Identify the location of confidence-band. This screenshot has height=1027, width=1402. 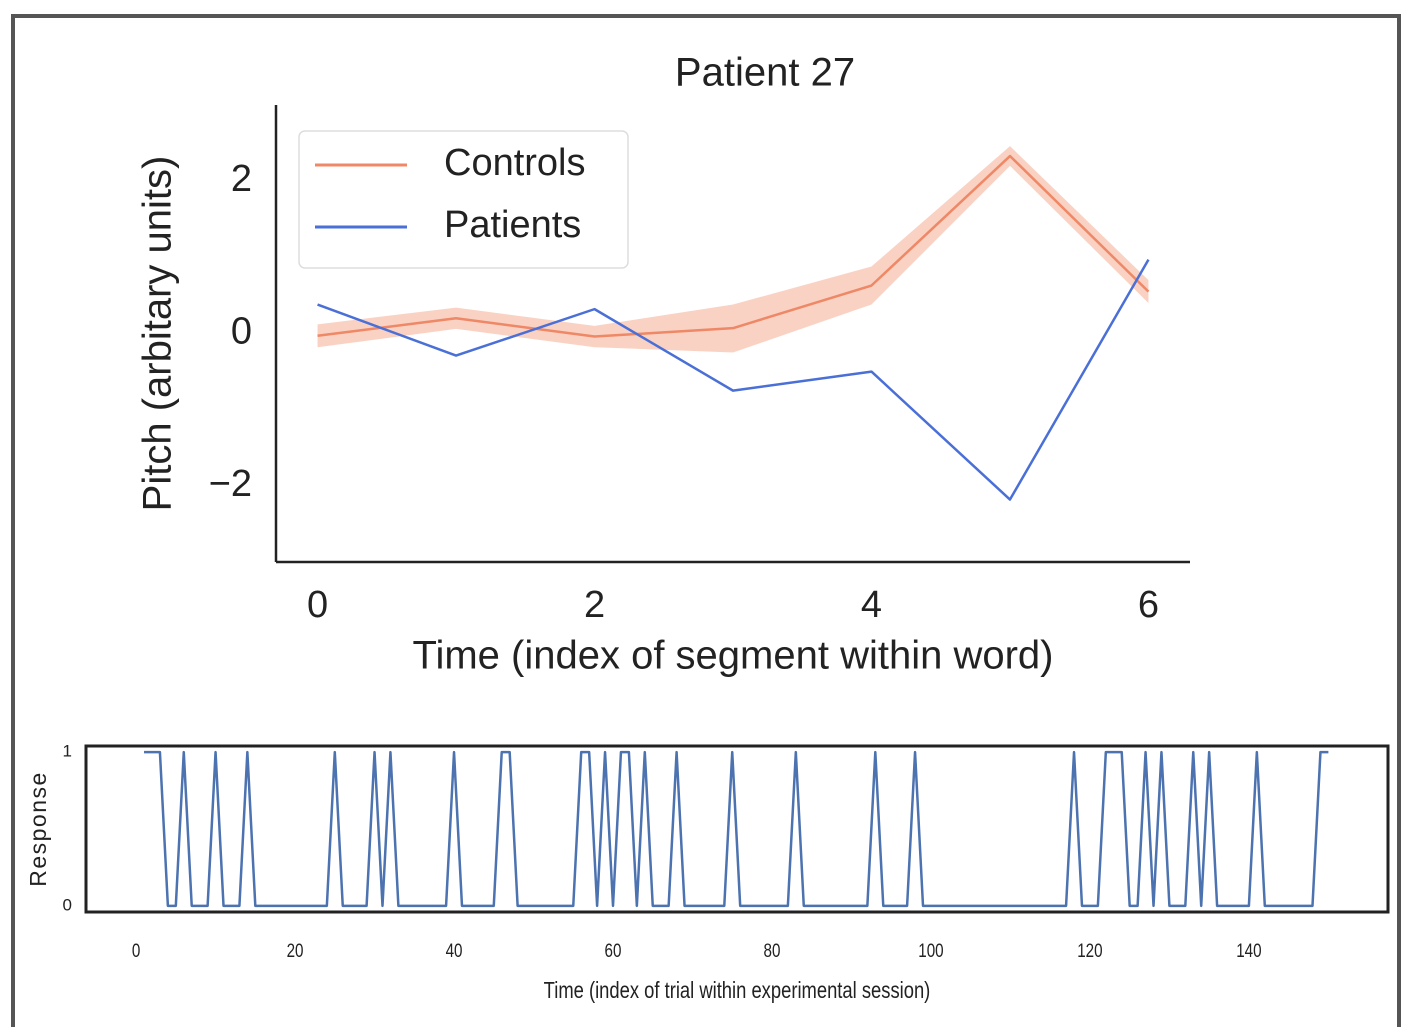
(733, 249).